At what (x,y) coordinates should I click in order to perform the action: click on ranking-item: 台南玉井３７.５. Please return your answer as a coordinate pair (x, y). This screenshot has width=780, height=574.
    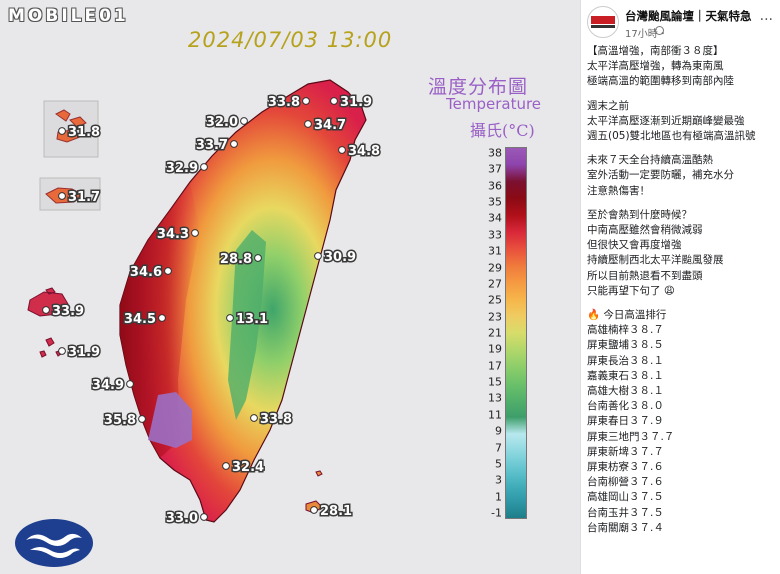
    Looking at the image, I should click on (625, 512).